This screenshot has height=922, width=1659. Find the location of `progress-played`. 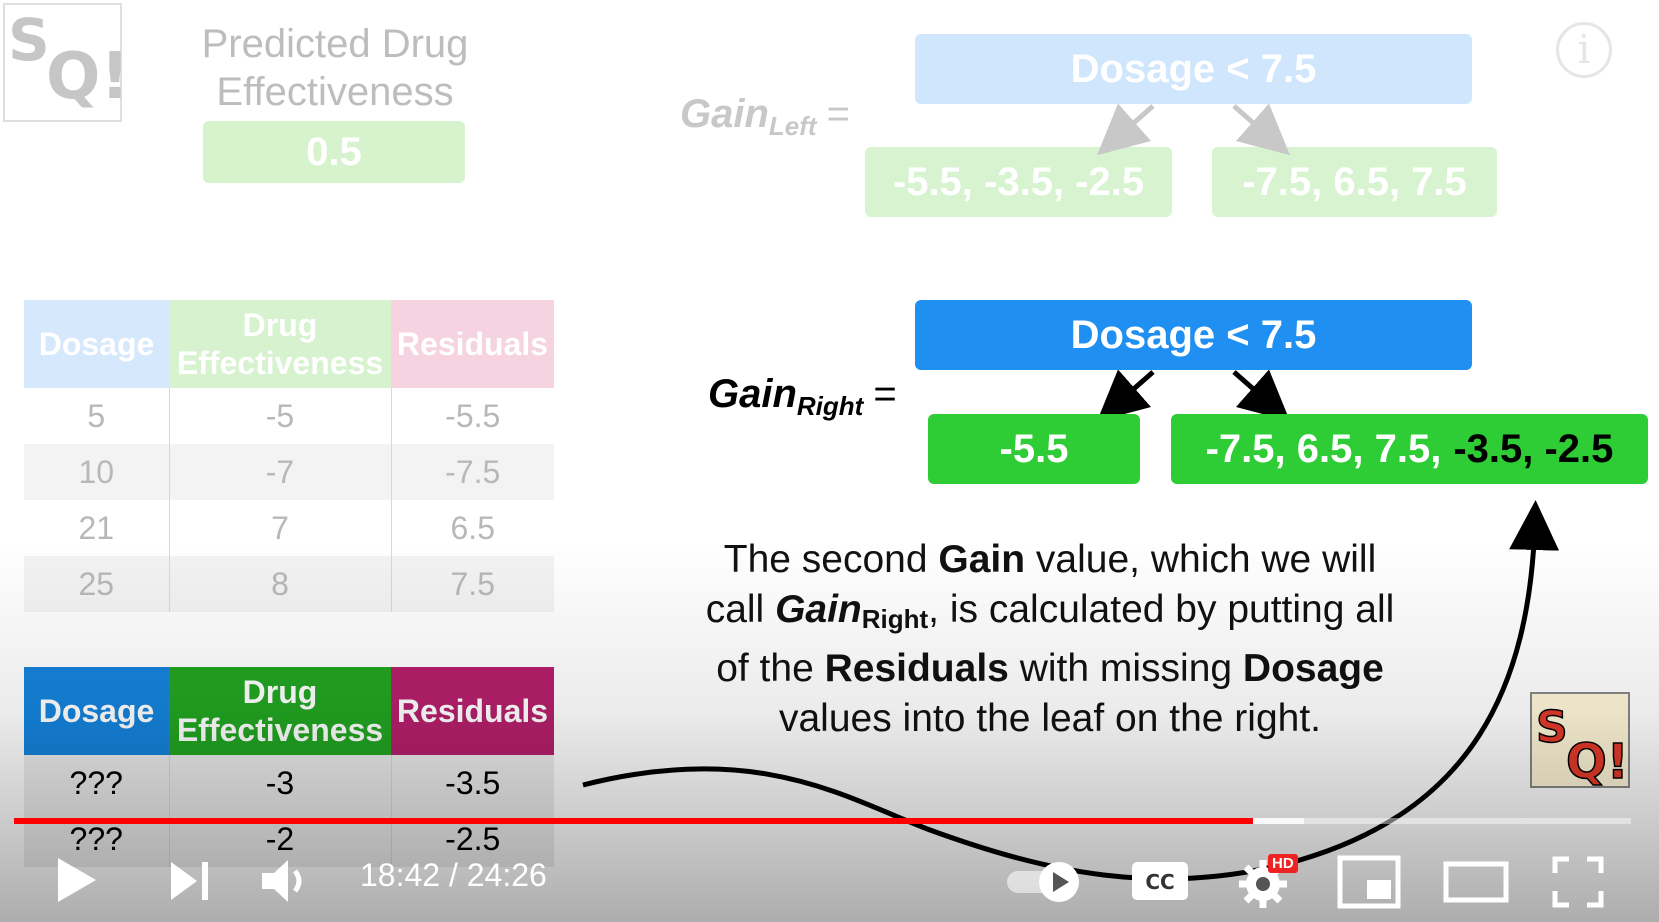

progress-played is located at coordinates (633, 821).